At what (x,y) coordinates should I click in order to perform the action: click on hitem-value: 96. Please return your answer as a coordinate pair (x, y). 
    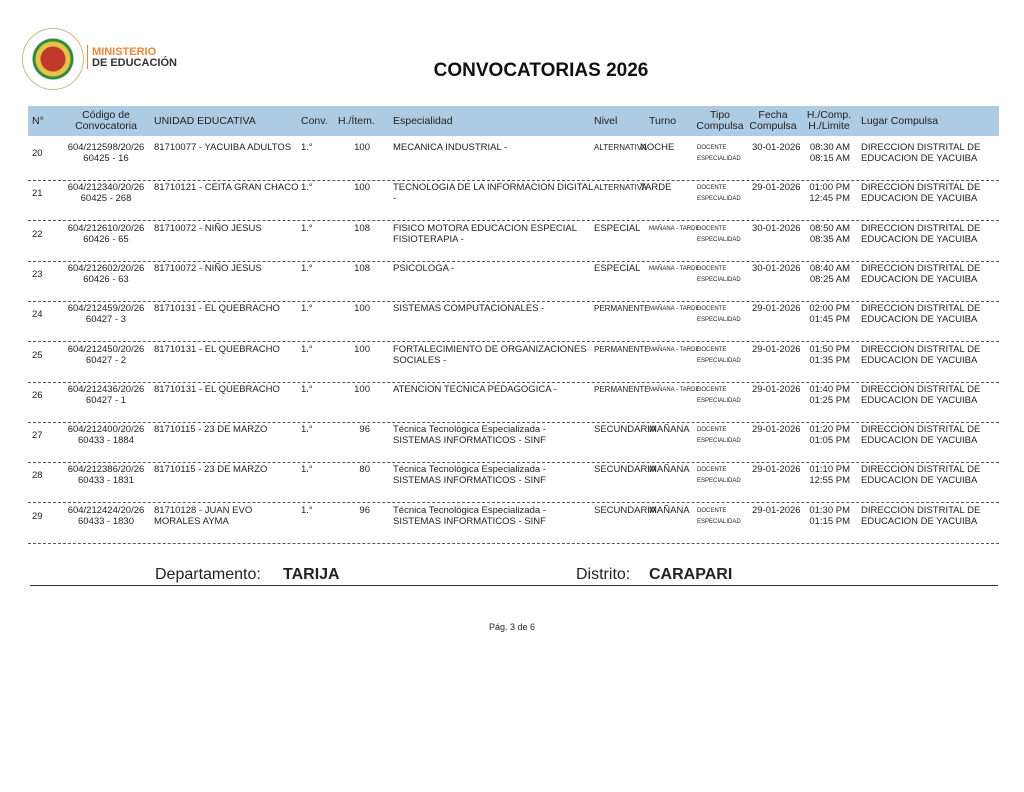
    Looking at the image, I should click on (364, 430).